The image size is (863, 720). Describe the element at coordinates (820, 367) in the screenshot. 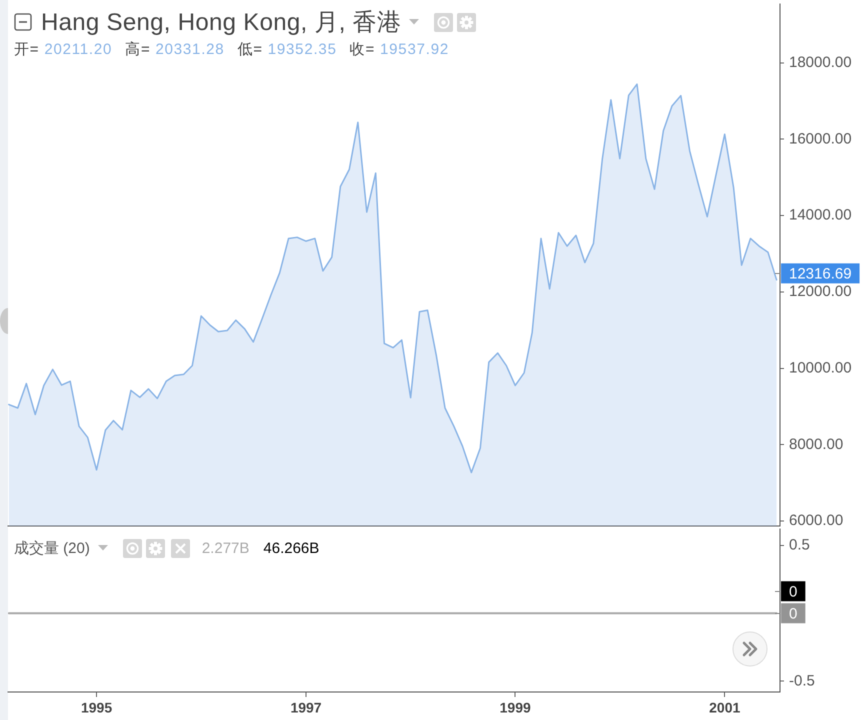

I see `y-tick-label: 10000.00` at that location.